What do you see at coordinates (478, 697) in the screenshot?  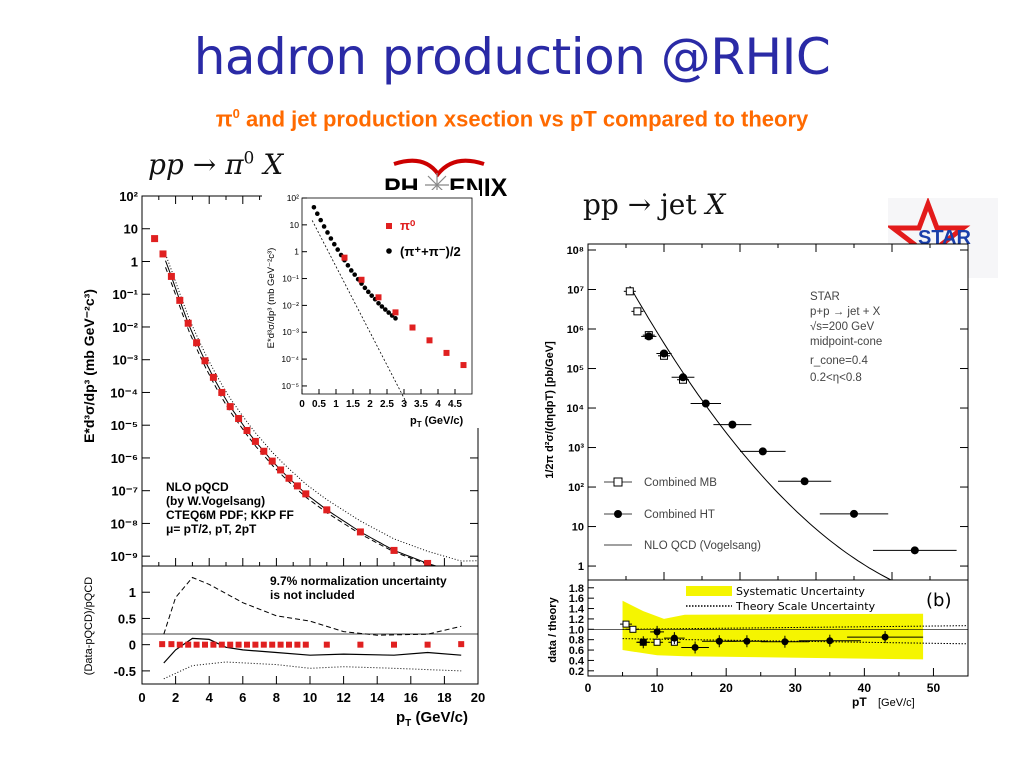 I see `phenix-ratio-xtick-label: 20` at bounding box center [478, 697].